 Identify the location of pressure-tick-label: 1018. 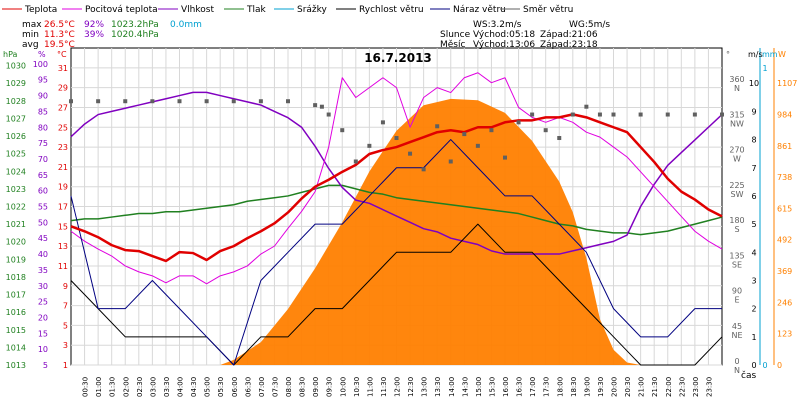
(16, 277).